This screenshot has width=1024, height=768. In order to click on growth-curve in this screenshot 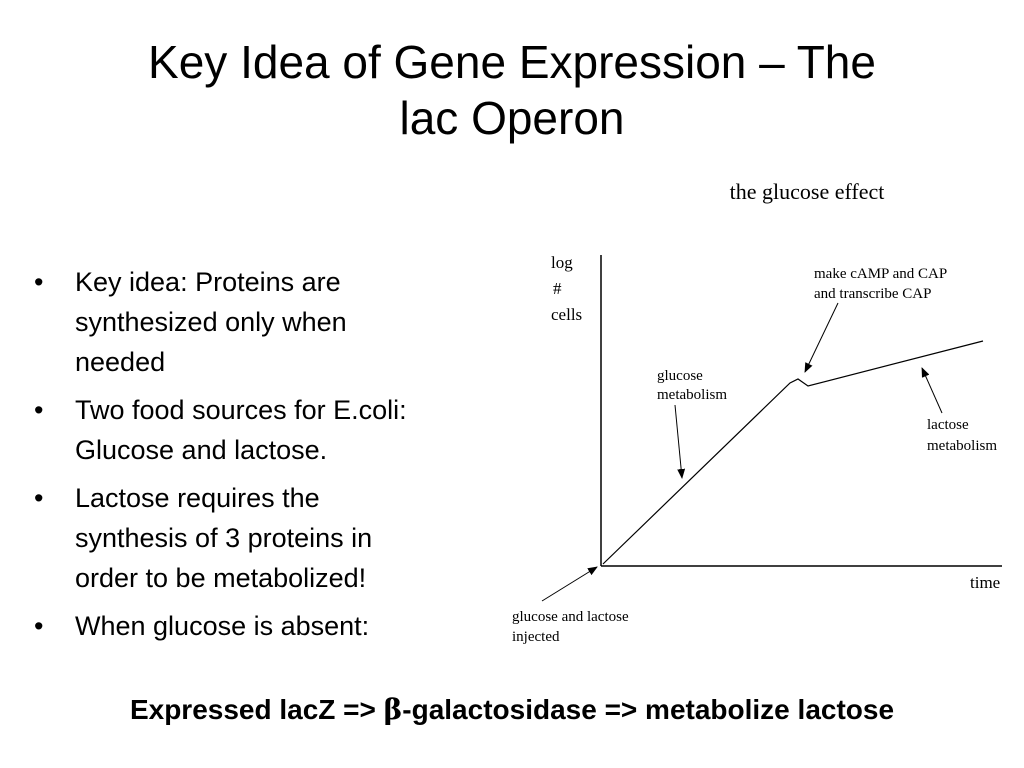, I will do `click(793, 452)`.